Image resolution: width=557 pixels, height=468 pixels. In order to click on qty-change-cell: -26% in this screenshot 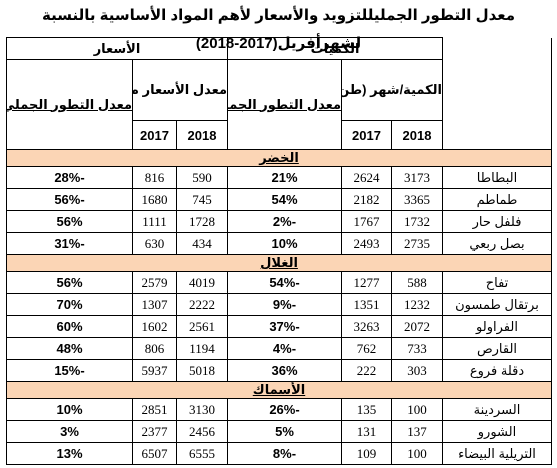, I will do `click(284, 409)`.